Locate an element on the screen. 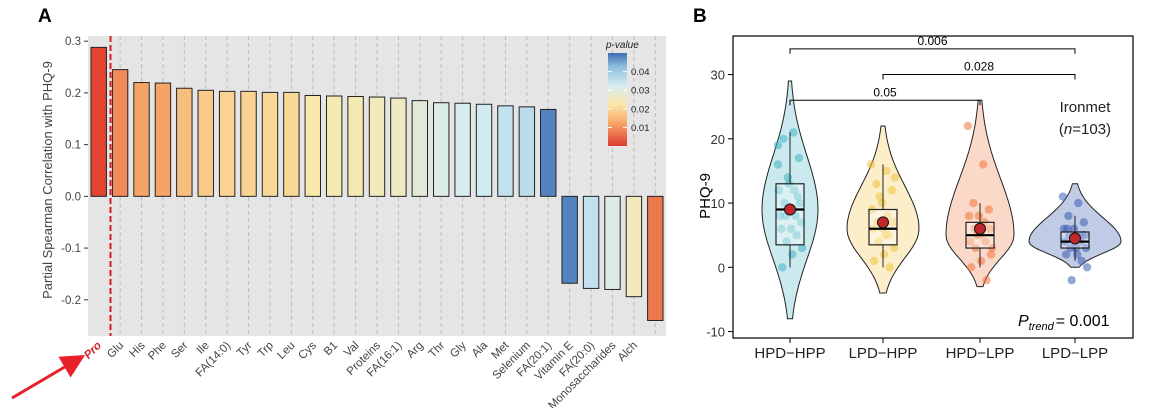  y-axis-label: Partial Spearman Correlation with PHQ-9 is located at coordinates (47, 180).